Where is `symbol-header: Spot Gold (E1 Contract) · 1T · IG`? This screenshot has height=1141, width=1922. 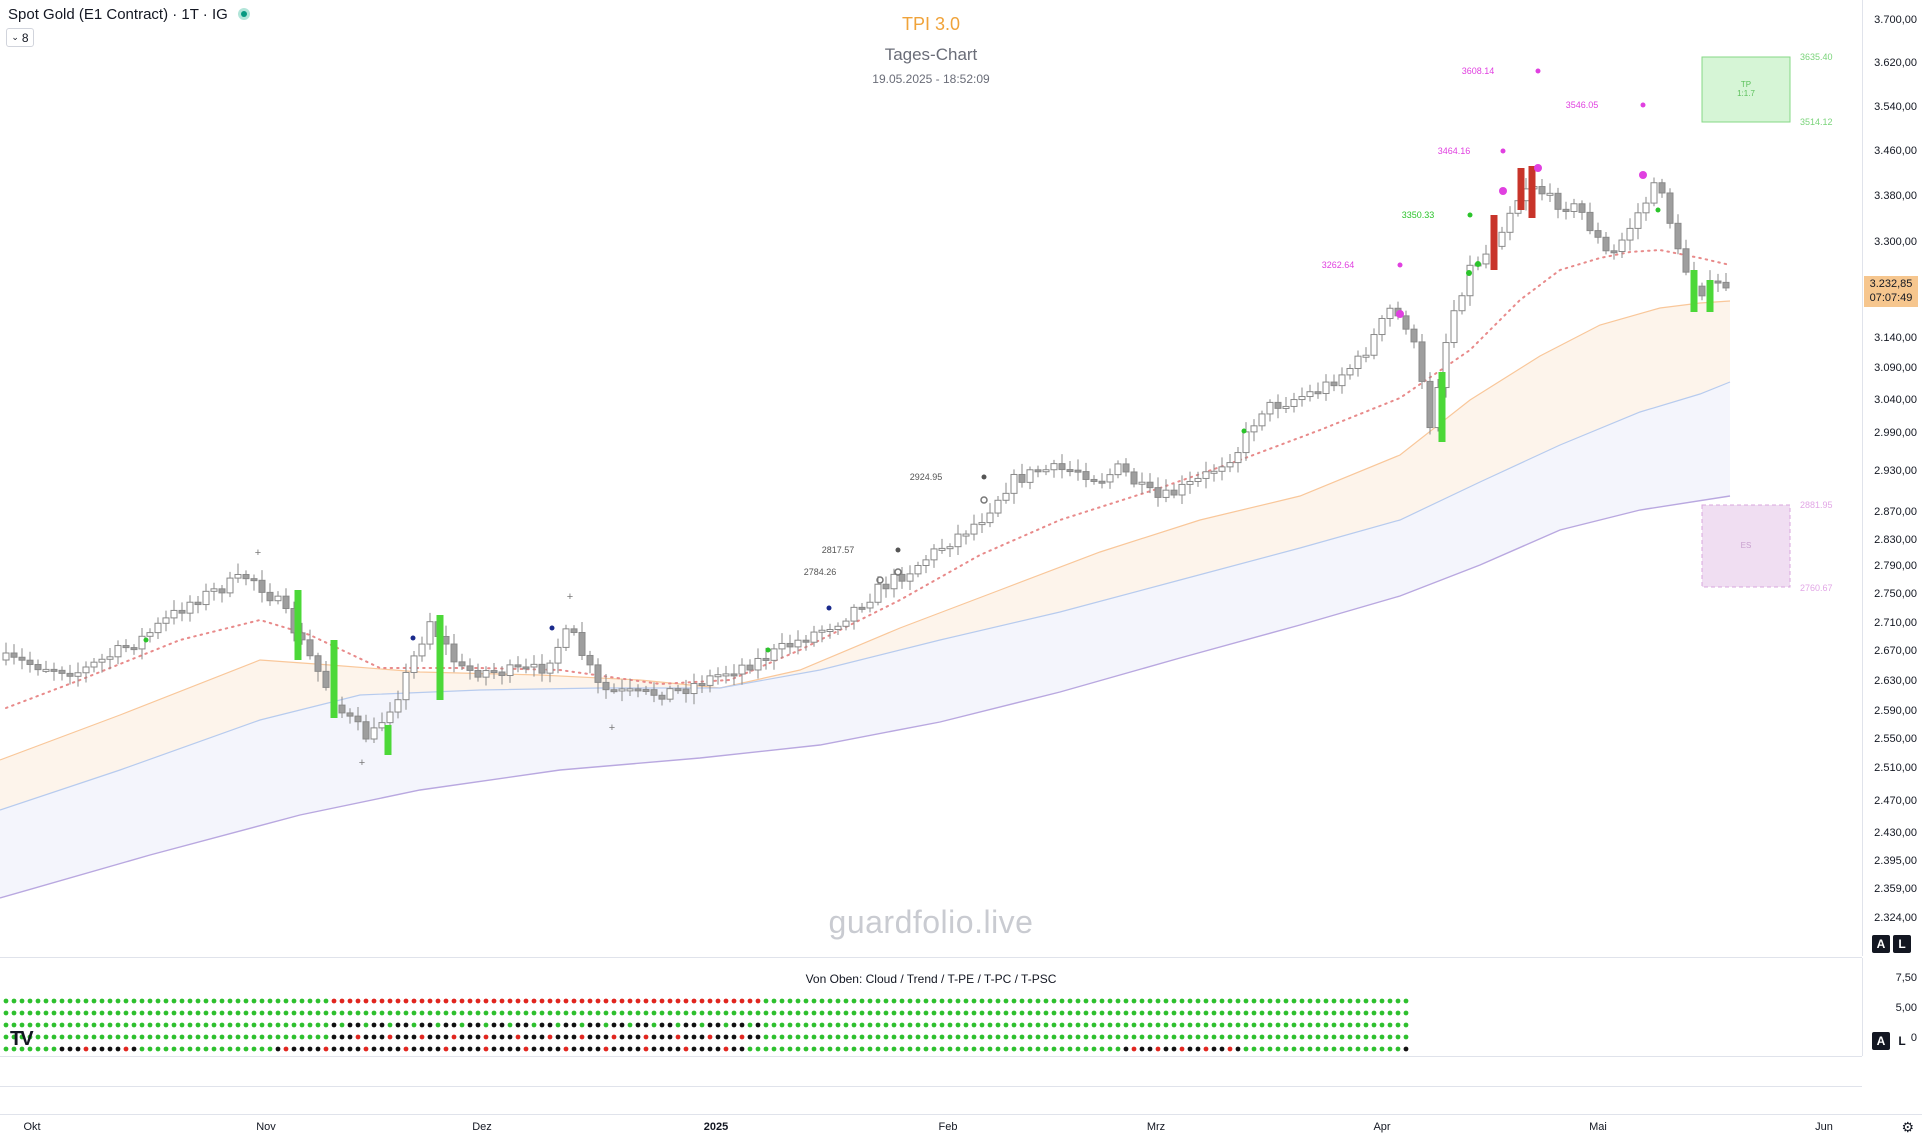
symbol-header: Spot Gold (E1 Contract) · 1T · IG is located at coordinates (129, 14).